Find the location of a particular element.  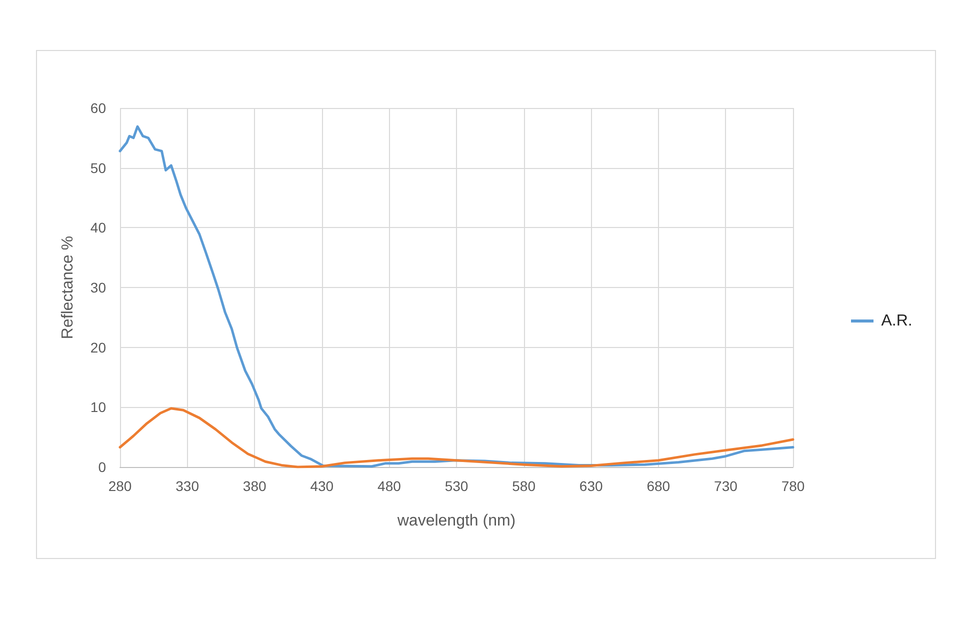

x-tick-label: 730 is located at coordinates (726, 486).